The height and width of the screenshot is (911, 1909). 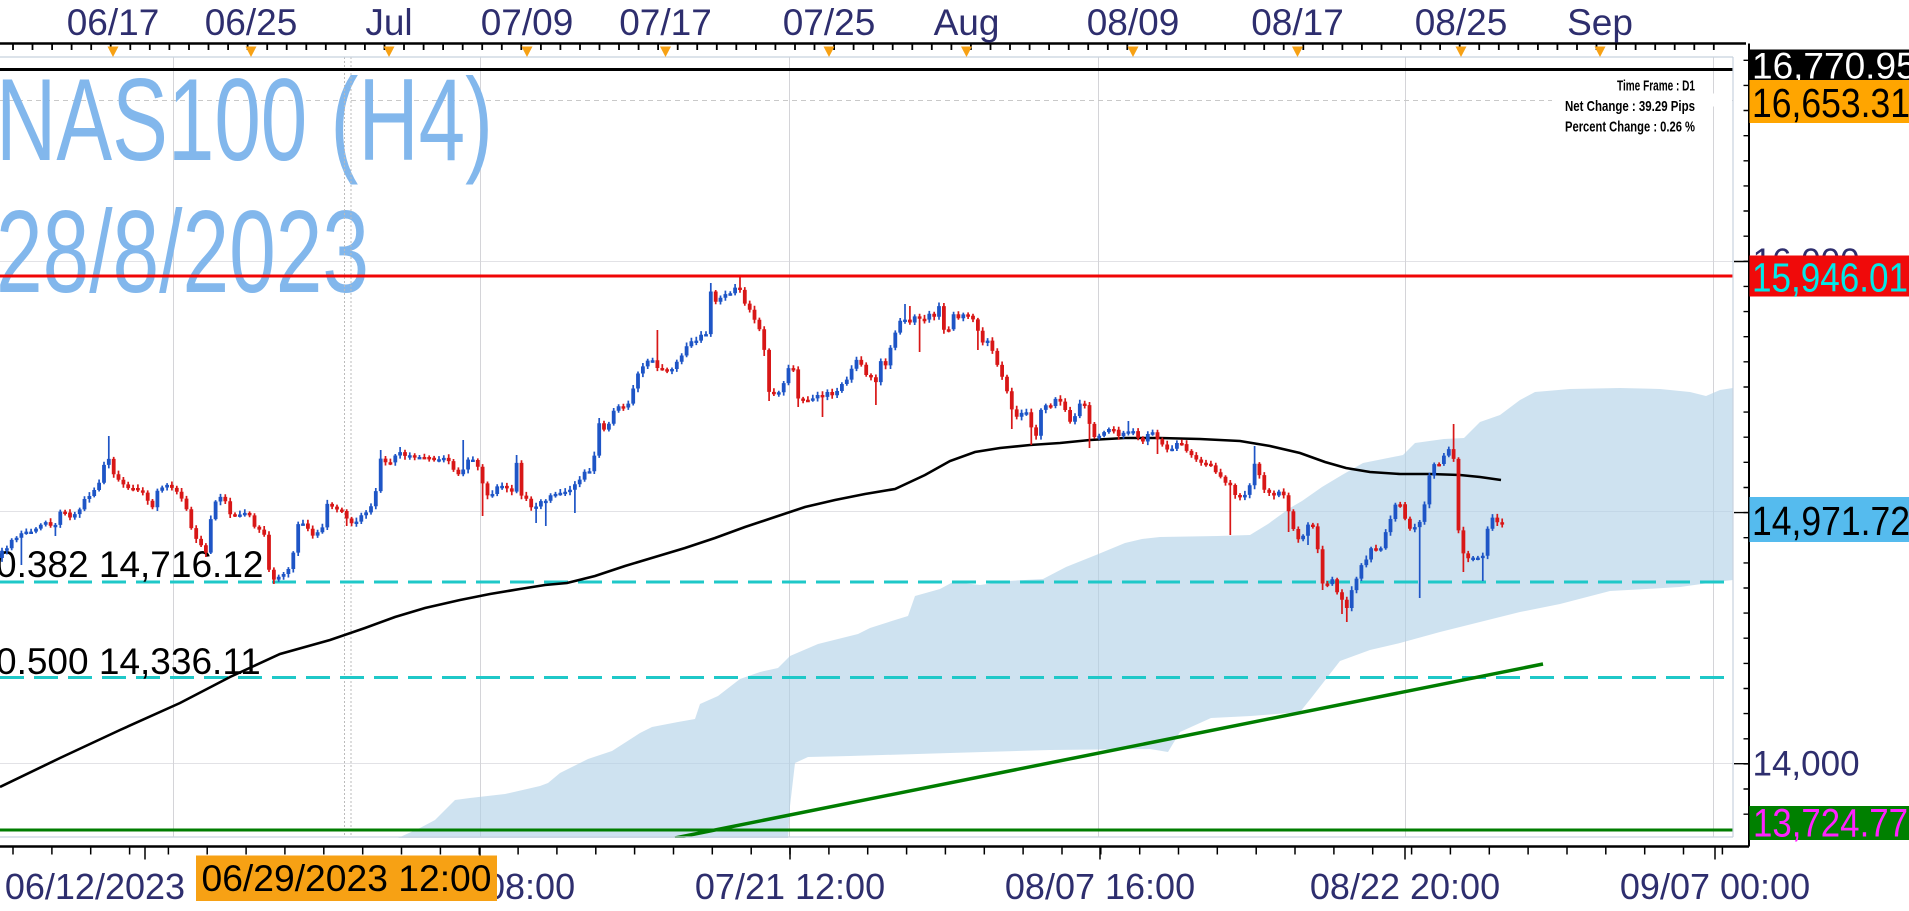 What do you see at coordinates (1100, 886) in the screenshot?
I see `svg-text: 08/07 16:00` at bounding box center [1100, 886].